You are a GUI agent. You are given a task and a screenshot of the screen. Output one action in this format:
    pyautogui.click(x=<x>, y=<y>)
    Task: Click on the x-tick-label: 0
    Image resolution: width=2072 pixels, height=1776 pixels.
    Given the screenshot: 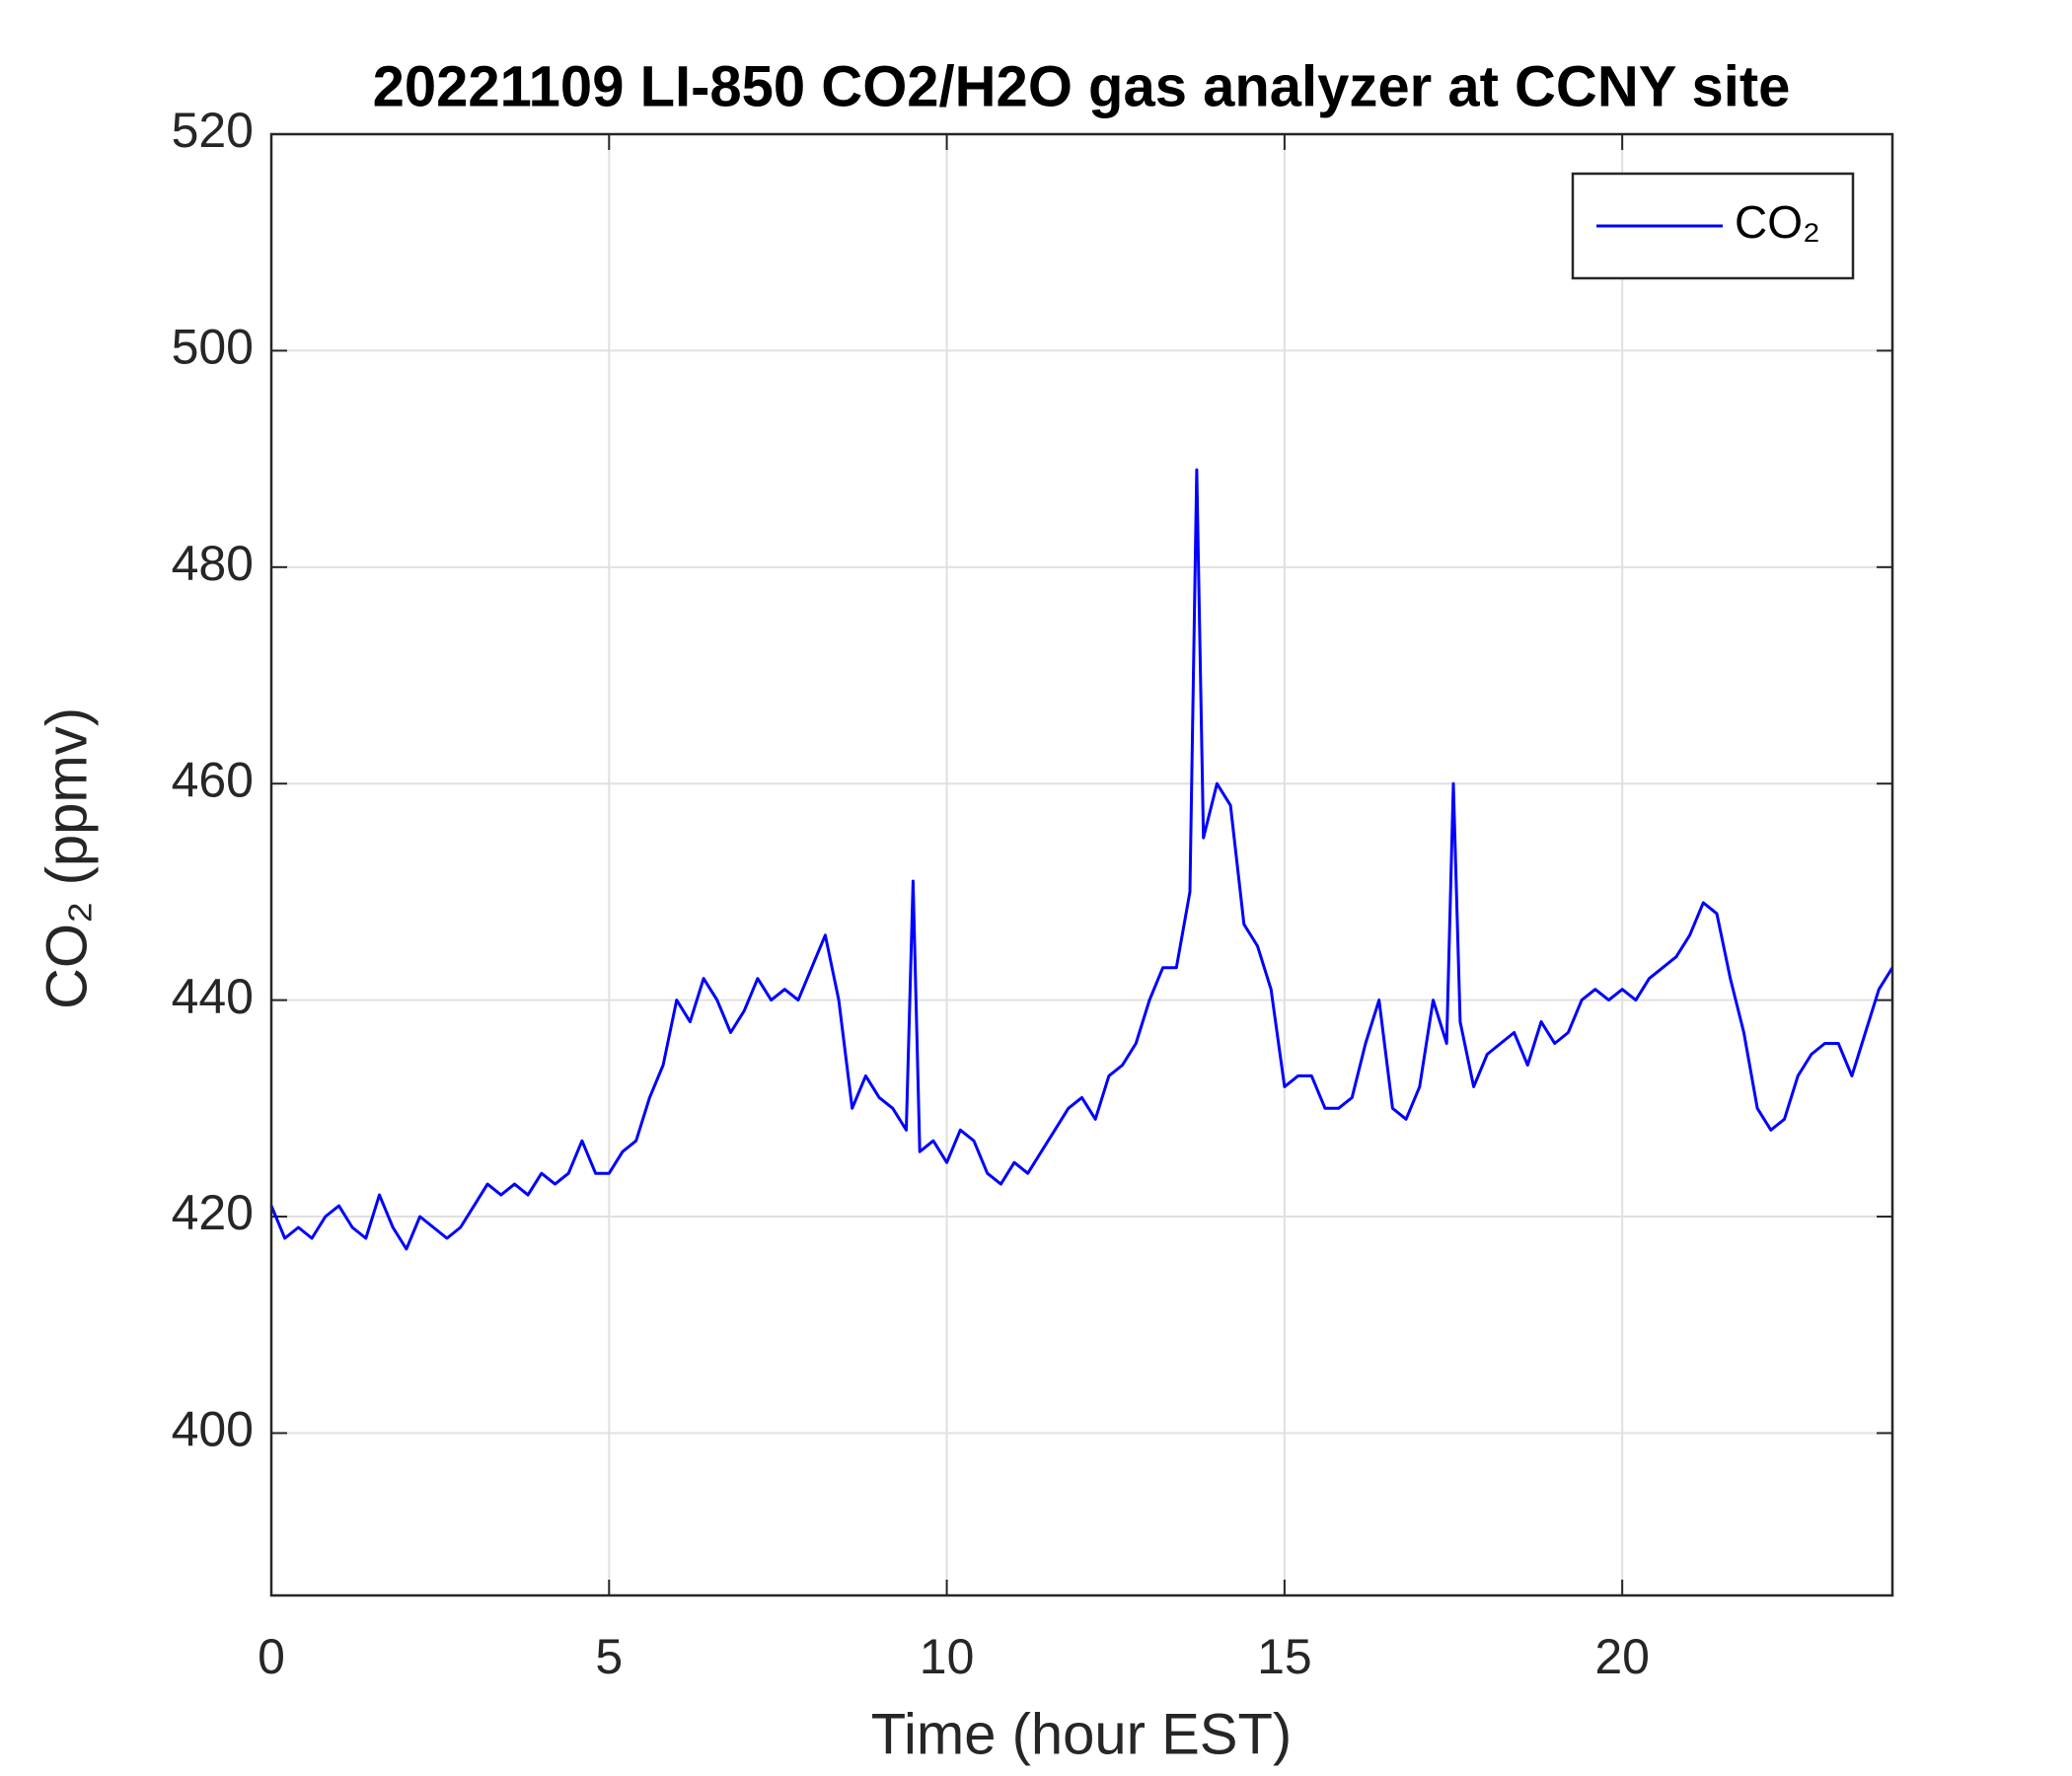 What is the action you would take?
    pyautogui.click(x=272, y=1657)
    